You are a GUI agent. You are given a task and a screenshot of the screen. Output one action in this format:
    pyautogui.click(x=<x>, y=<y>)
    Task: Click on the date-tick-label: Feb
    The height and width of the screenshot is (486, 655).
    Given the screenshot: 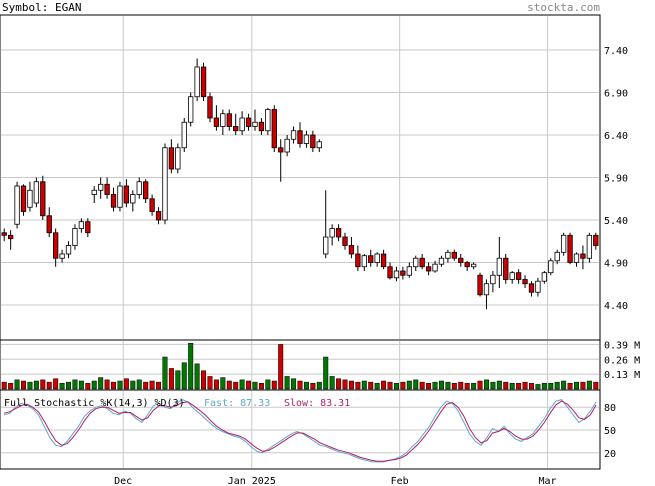 What is the action you would take?
    pyautogui.click(x=400, y=481)
    